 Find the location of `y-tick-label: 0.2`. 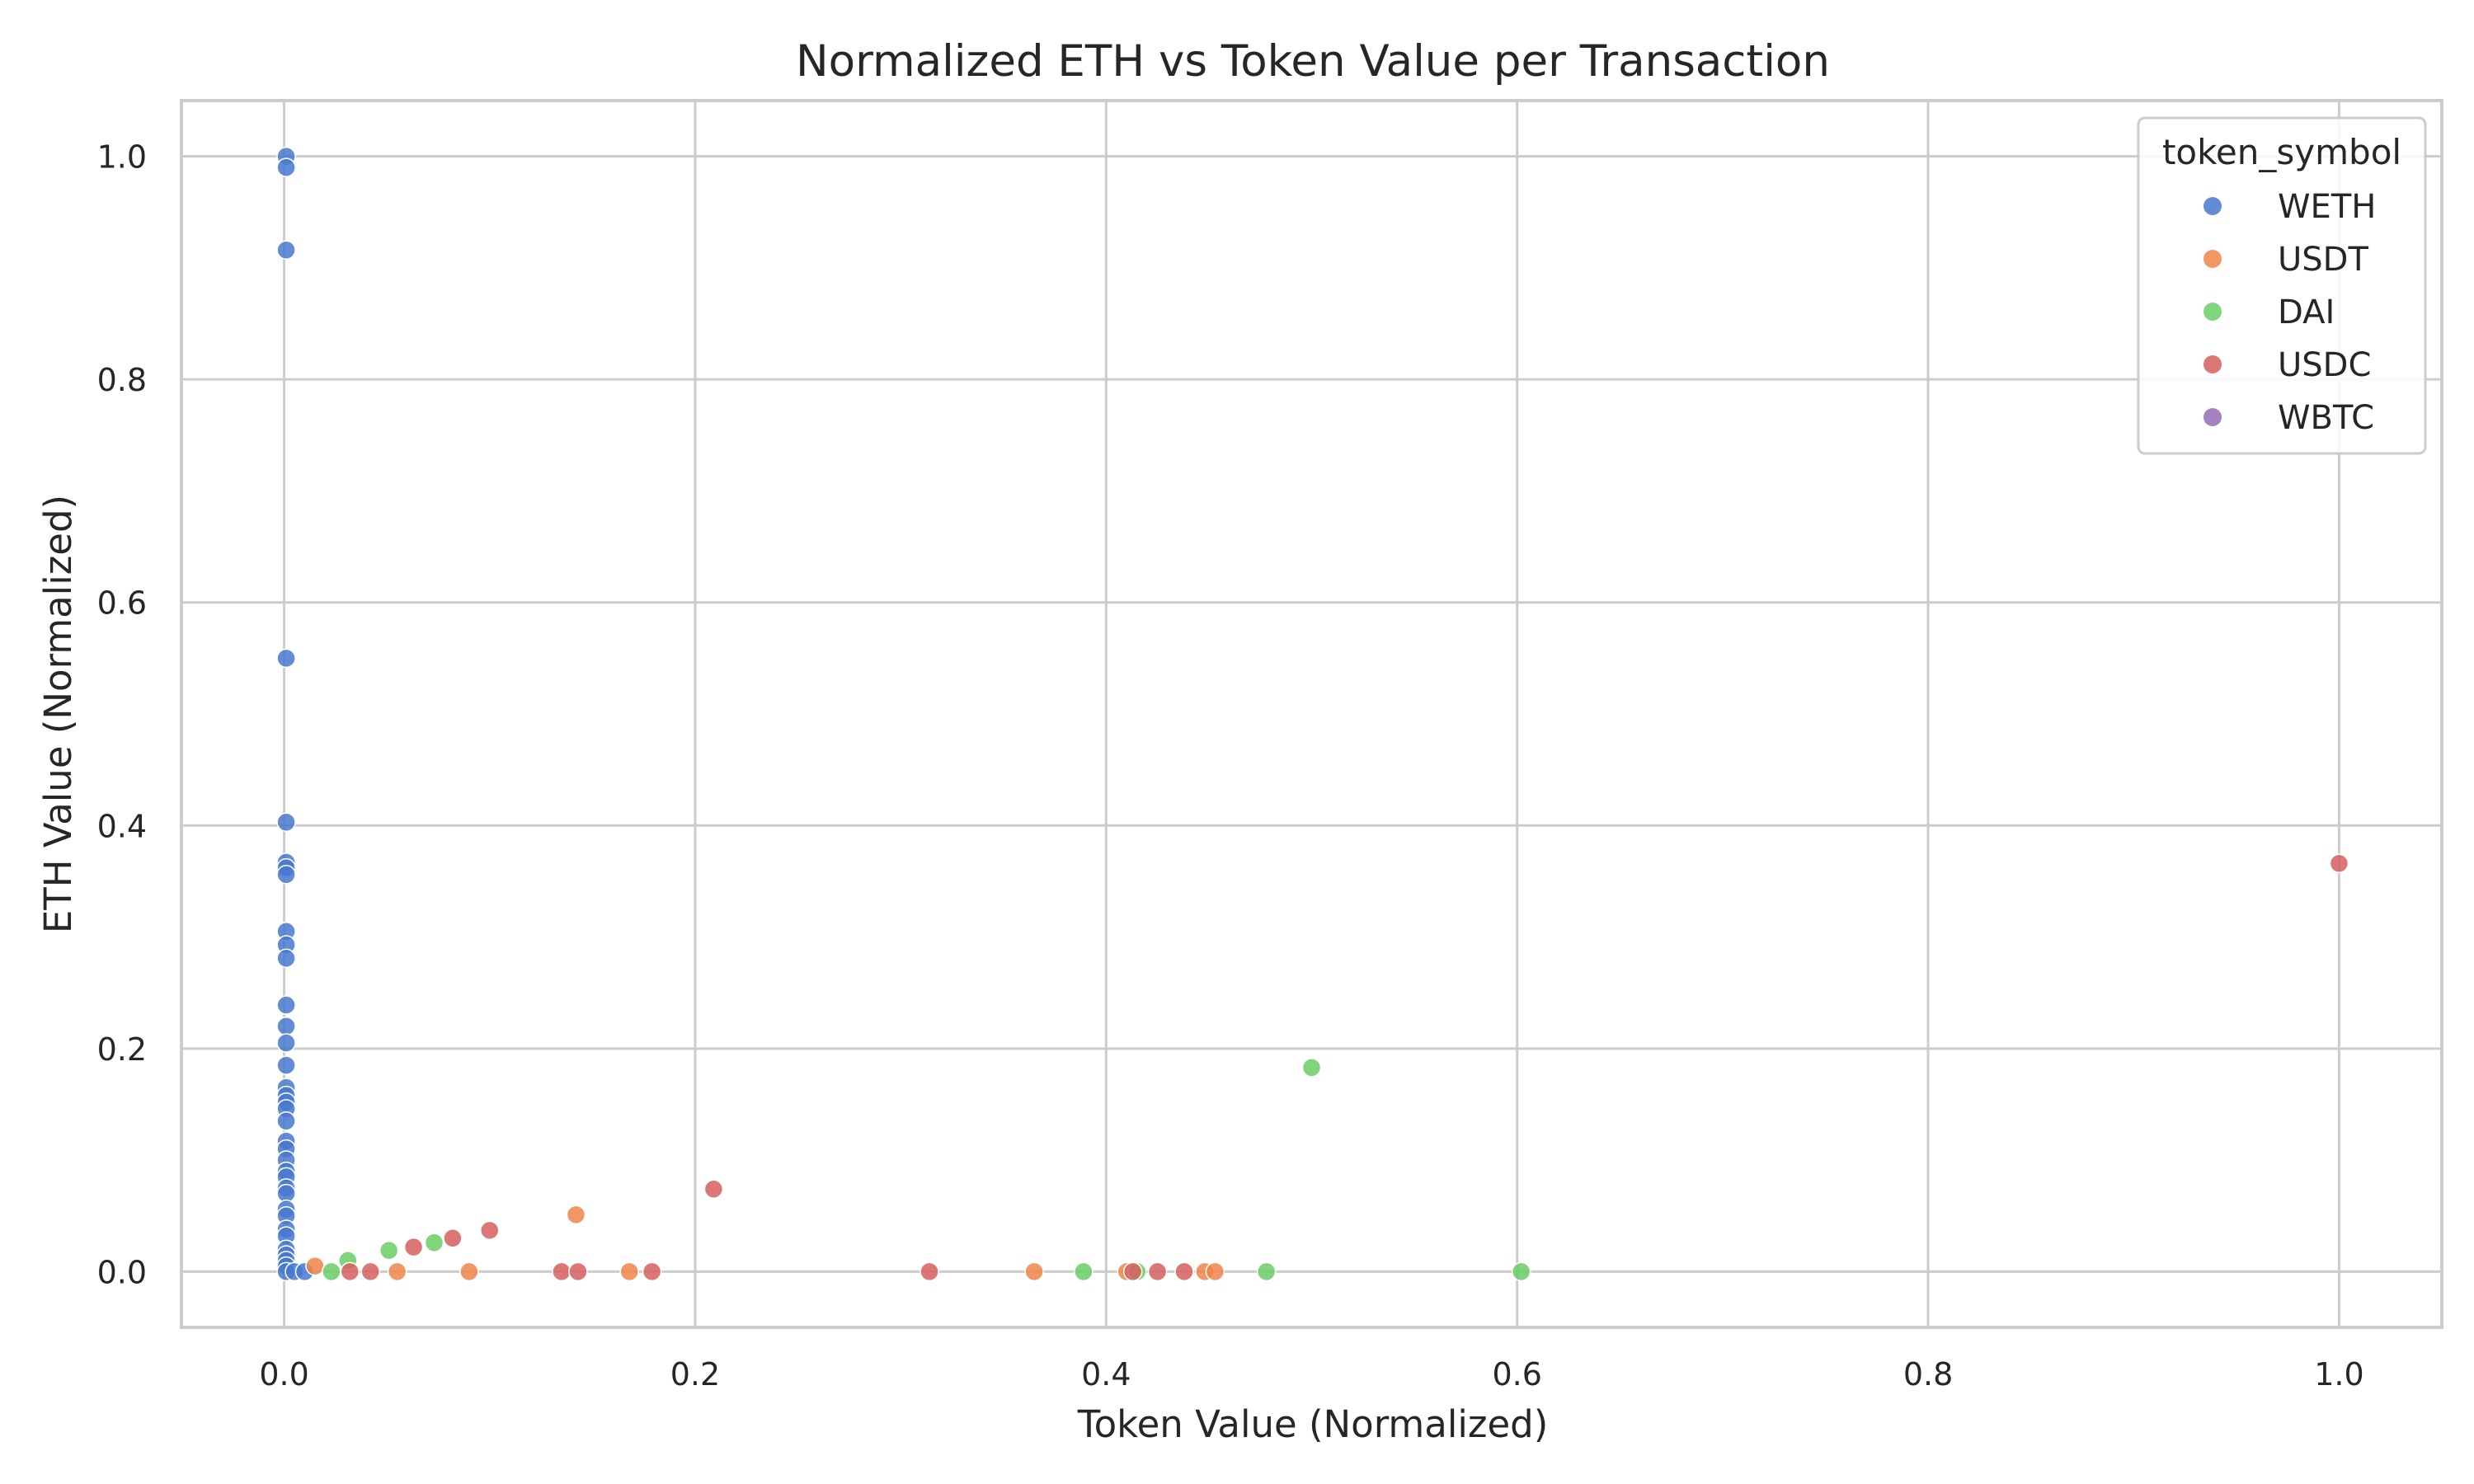

y-tick-label: 0.2 is located at coordinates (122, 1049).